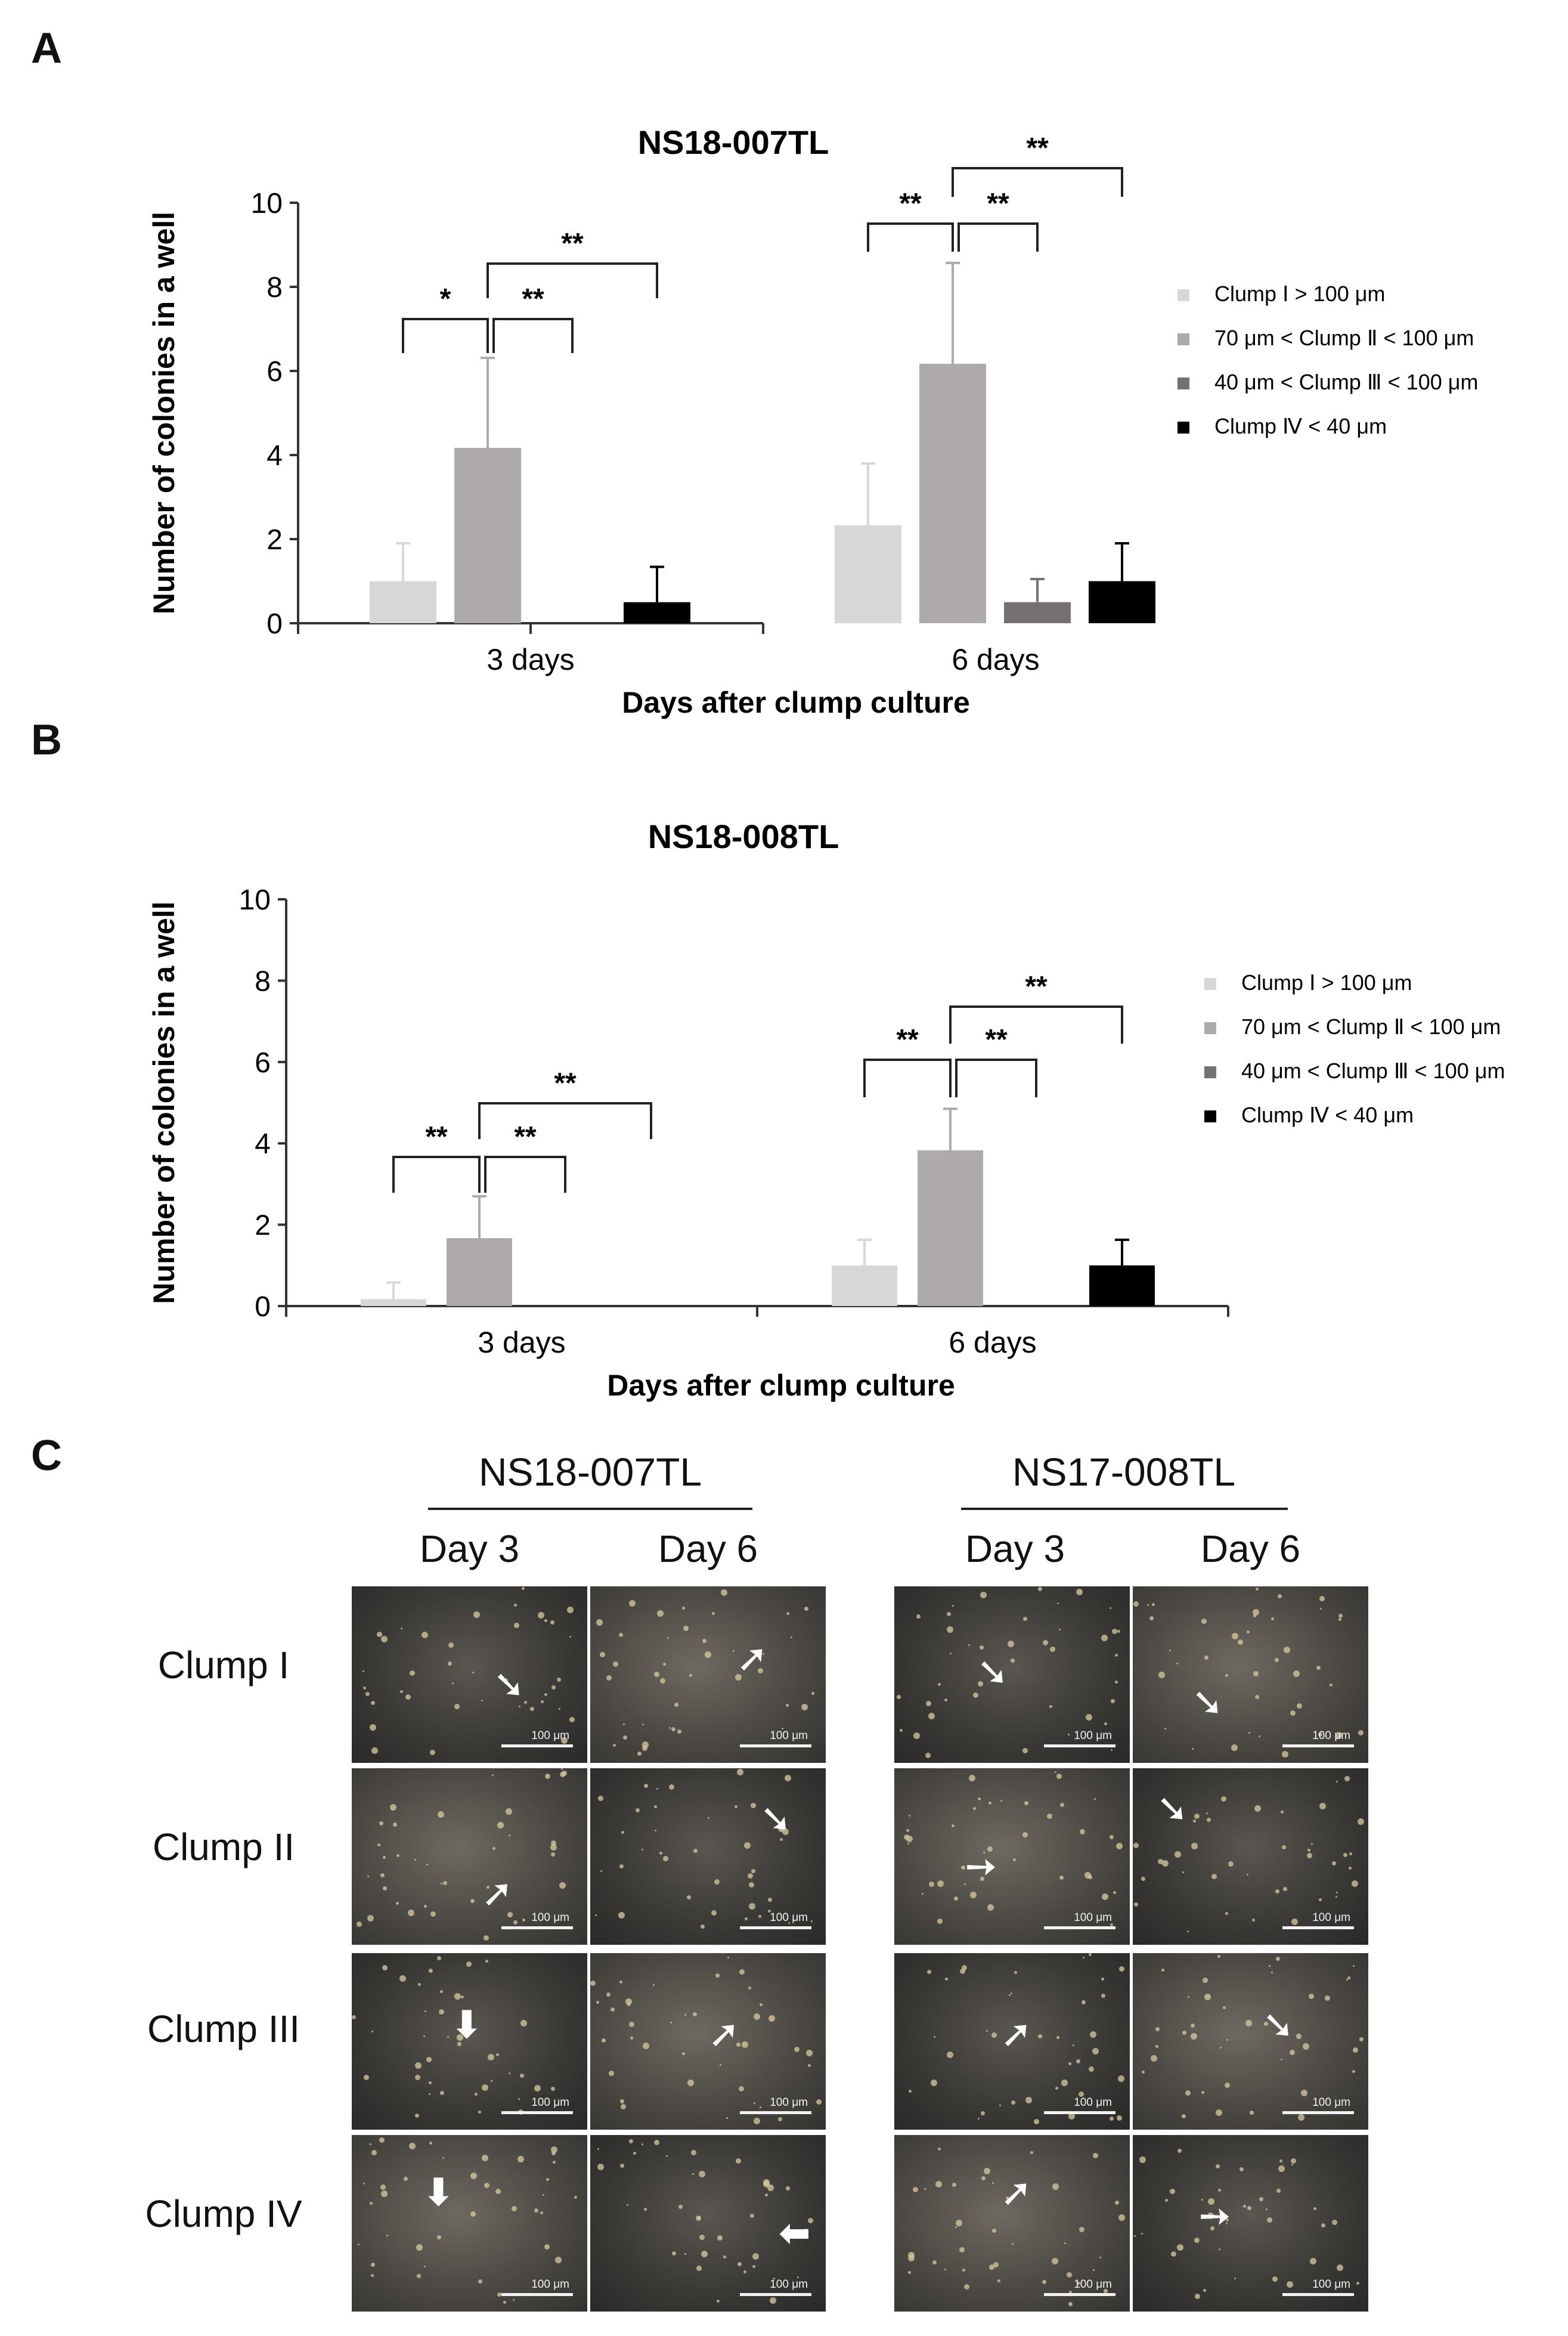 The height and width of the screenshot is (2336, 1568). What do you see at coordinates (910, 237) in the screenshot?
I see `significance-bracket` at bounding box center [910, 237].